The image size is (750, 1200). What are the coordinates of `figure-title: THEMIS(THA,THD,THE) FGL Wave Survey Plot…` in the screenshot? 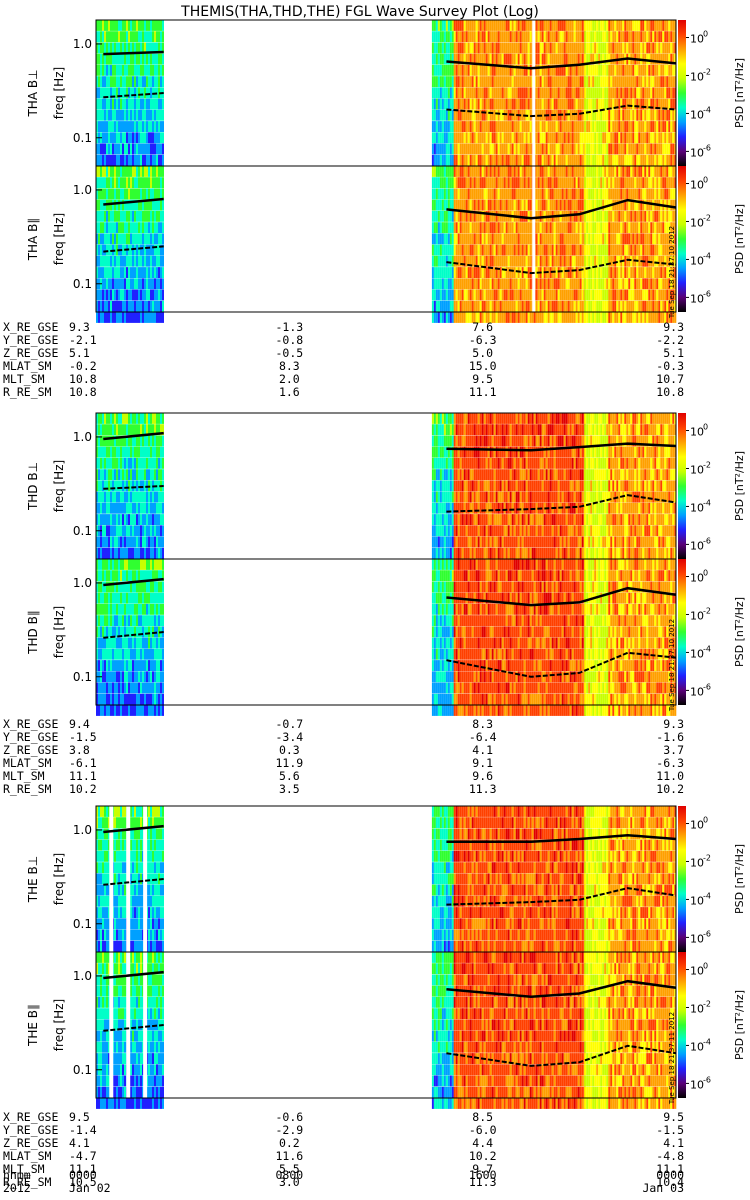 It's located at (359, 12).